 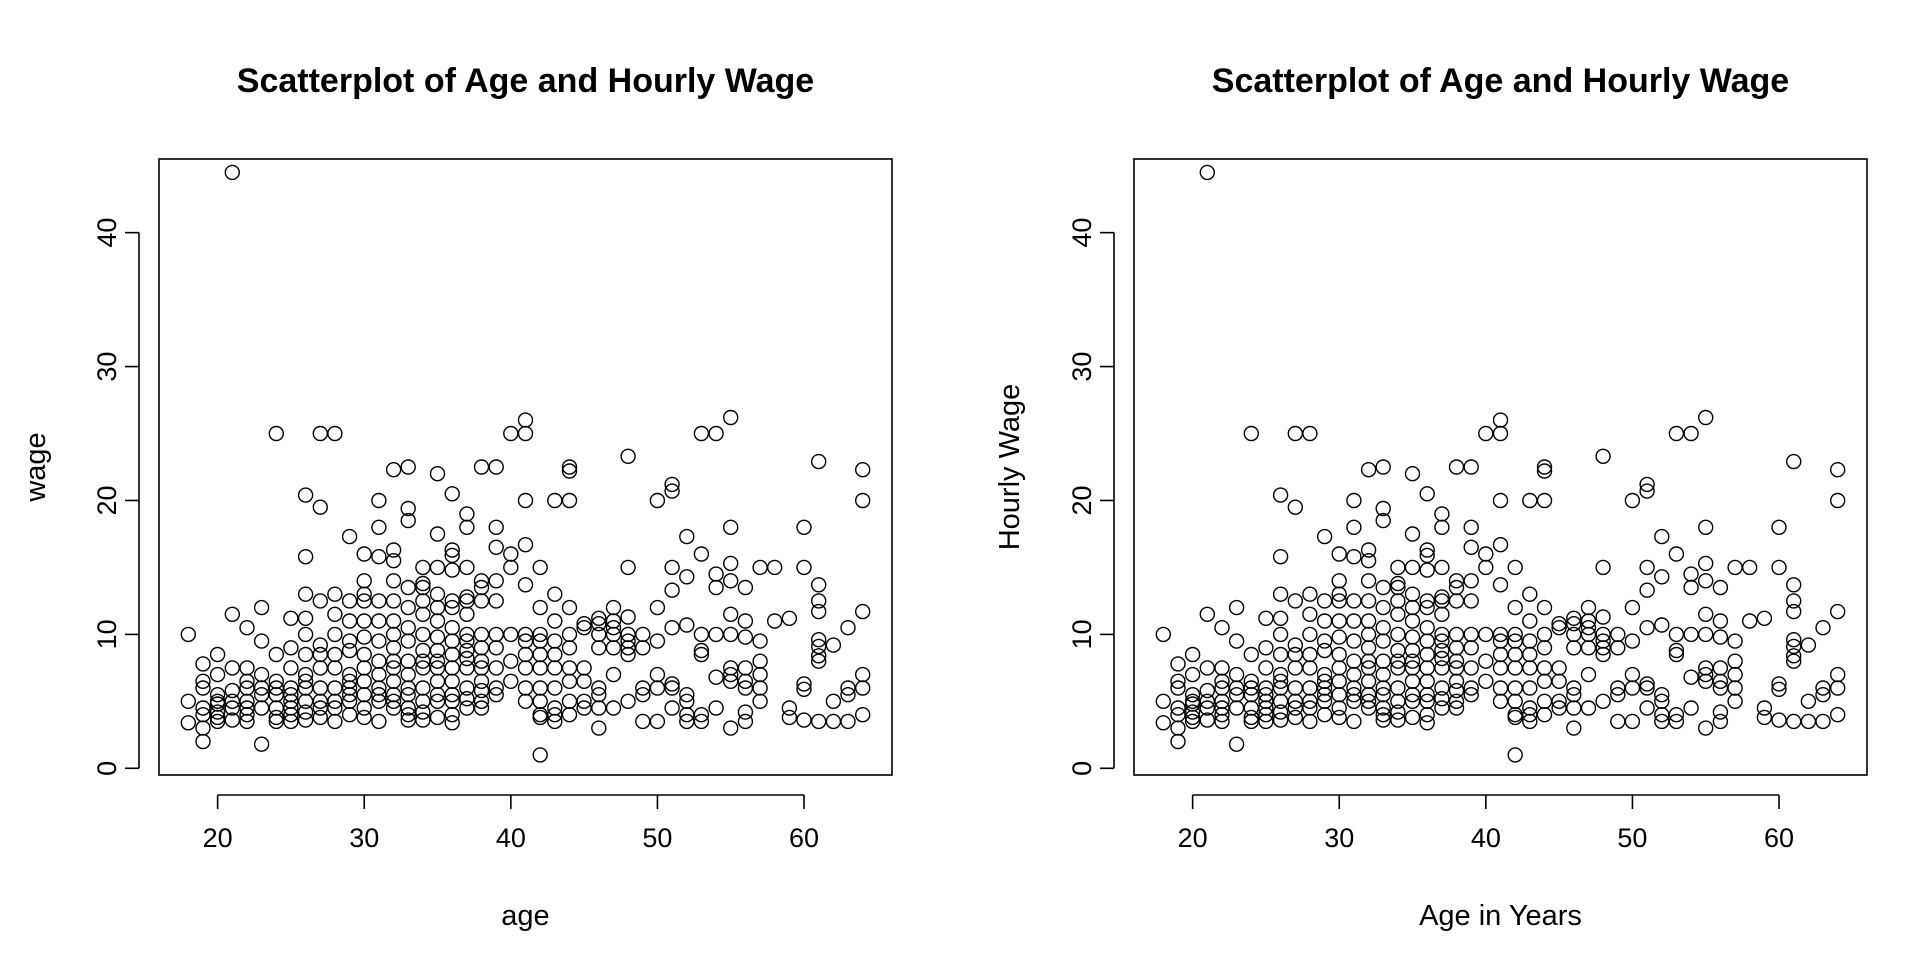 I want to click on y-tick-label: 40, so click(x=1082, y=233).